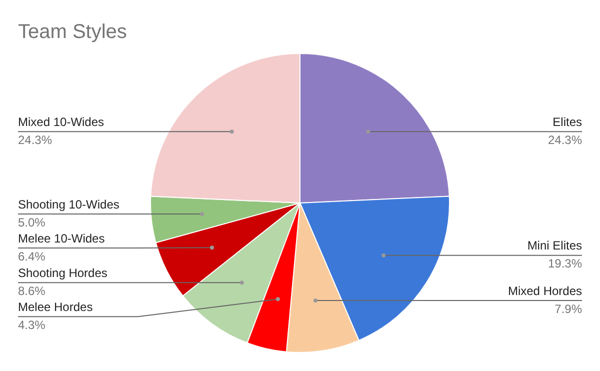 Image resolution: width=600 pixels, height=371 pixels. Describe the element at coordinates (61, 121) in the screenshot. I see `slice-label: Mixed 10-Wides` at that location.